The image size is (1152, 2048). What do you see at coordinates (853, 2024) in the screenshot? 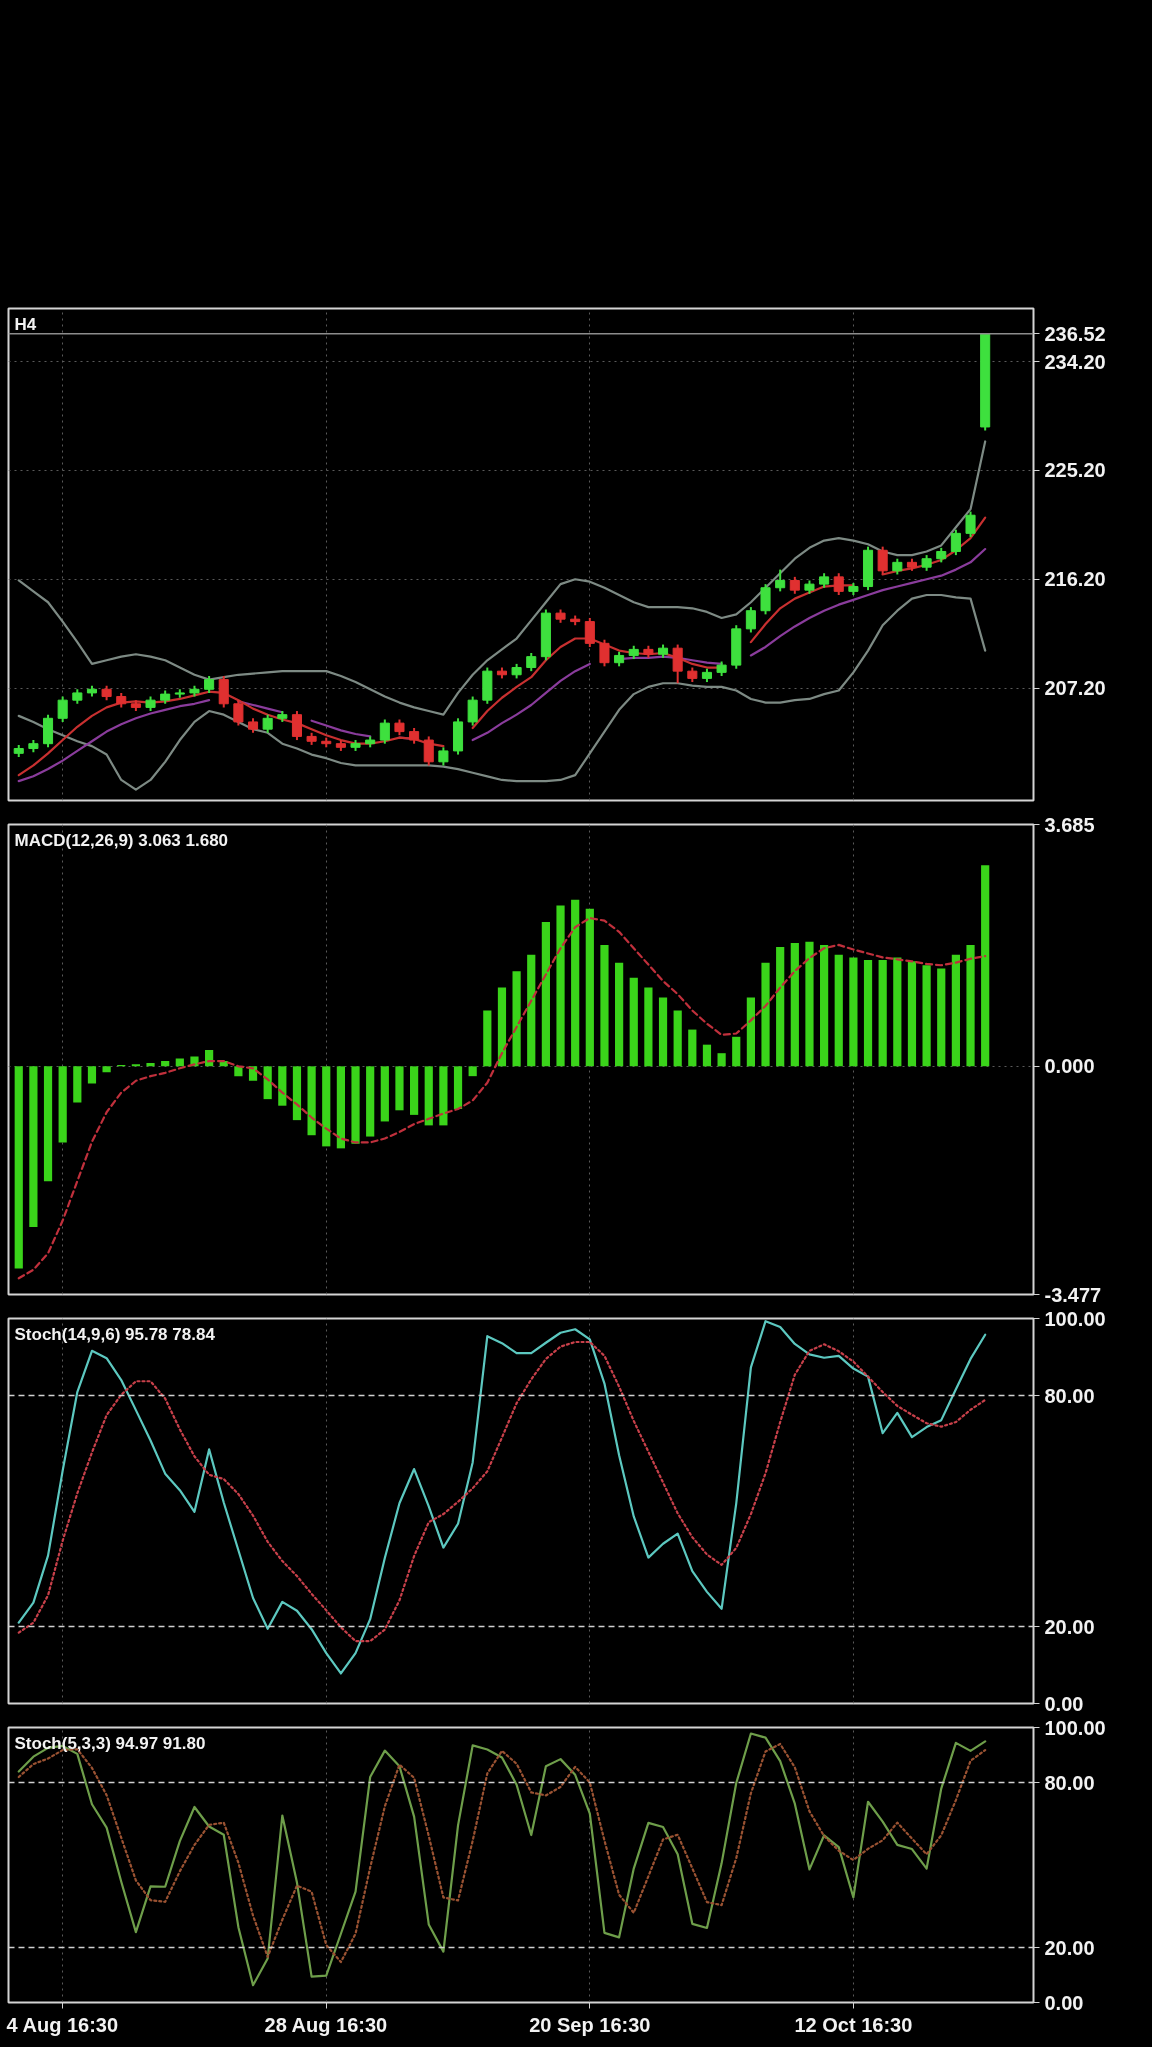
I see `x-tick-label: 12 Oct 16:30` at bounding box center [853, 2024].